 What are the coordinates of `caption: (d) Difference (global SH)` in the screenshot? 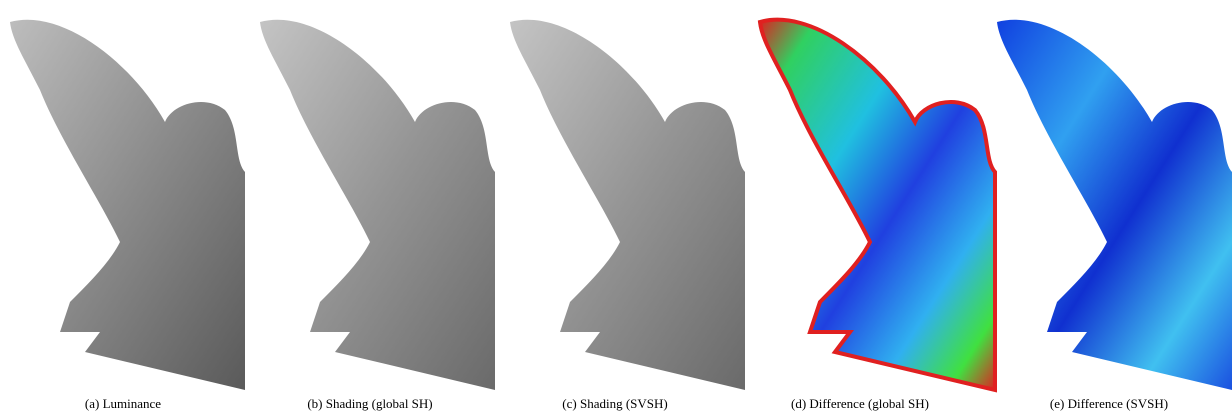 It's located at (860, 403).